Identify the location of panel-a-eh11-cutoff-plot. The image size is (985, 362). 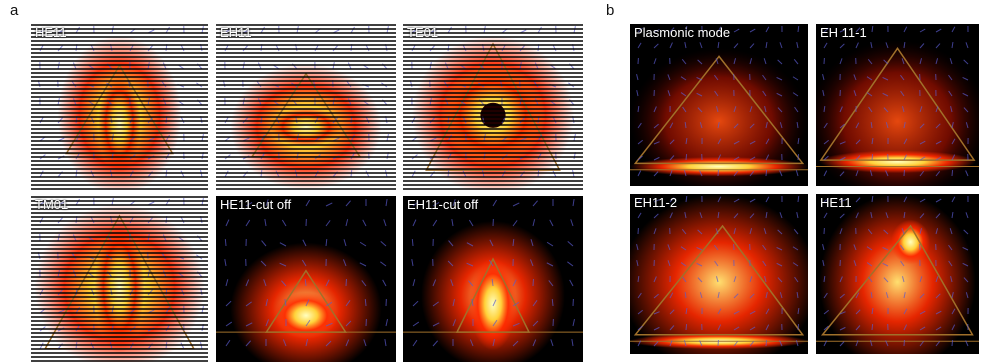
(493, 279).